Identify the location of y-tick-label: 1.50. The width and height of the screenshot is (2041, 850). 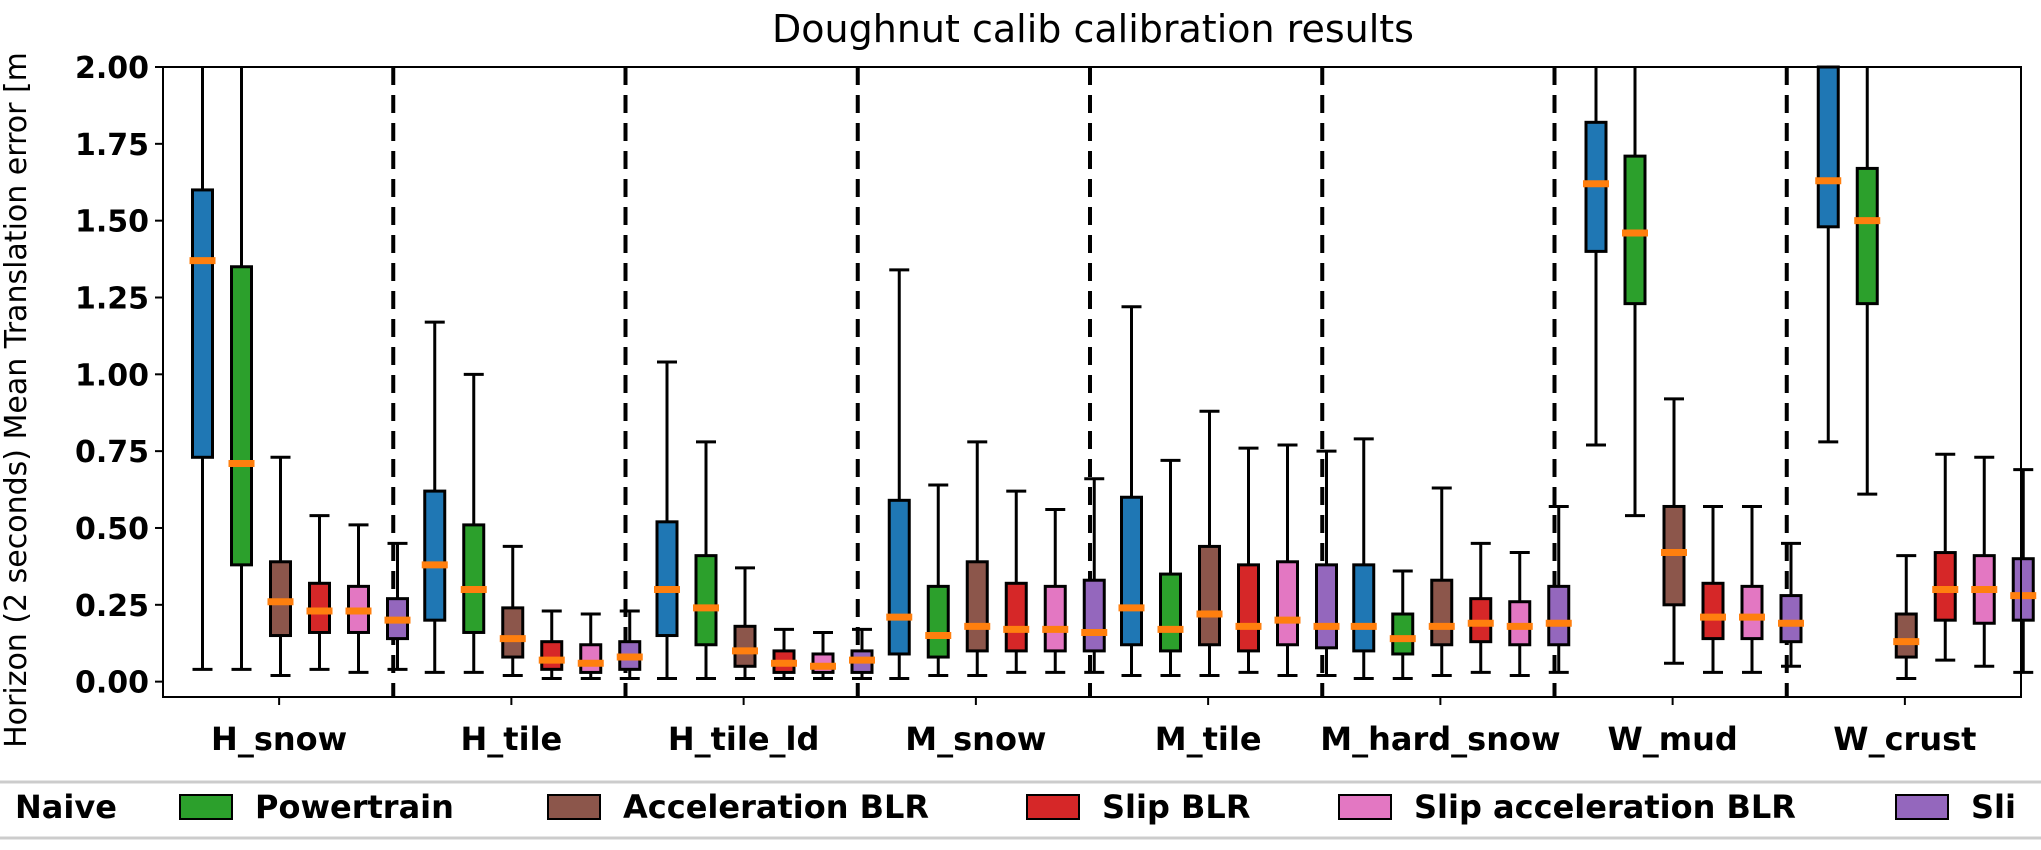
(112, 222).